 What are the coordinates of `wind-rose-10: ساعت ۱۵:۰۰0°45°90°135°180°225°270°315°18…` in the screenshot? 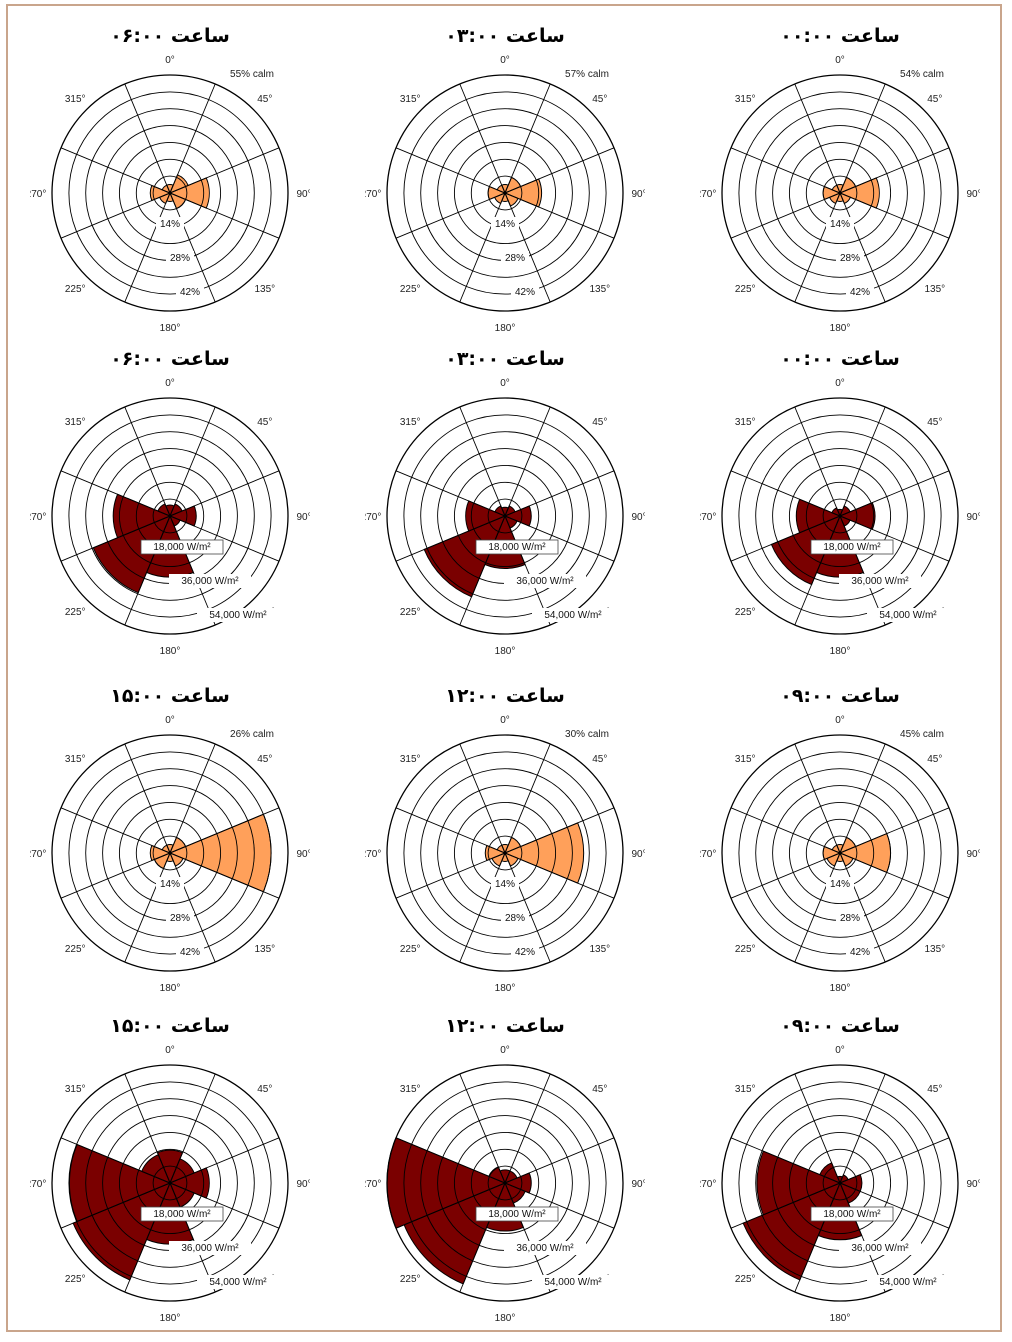 It's located at (170, 1175).